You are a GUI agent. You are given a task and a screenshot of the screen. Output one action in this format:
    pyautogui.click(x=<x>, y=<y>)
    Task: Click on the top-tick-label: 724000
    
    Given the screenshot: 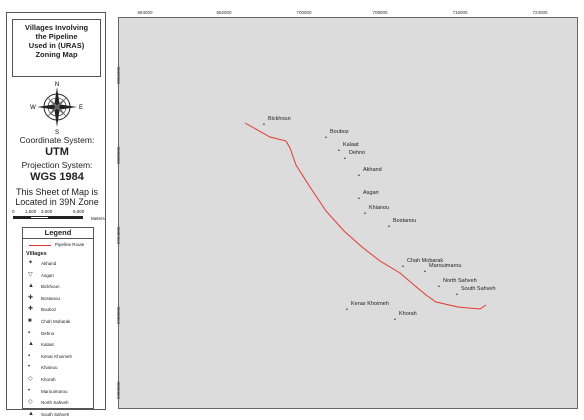 What is the action you would take?
    pyautogui.click(x=540, y=12)
    